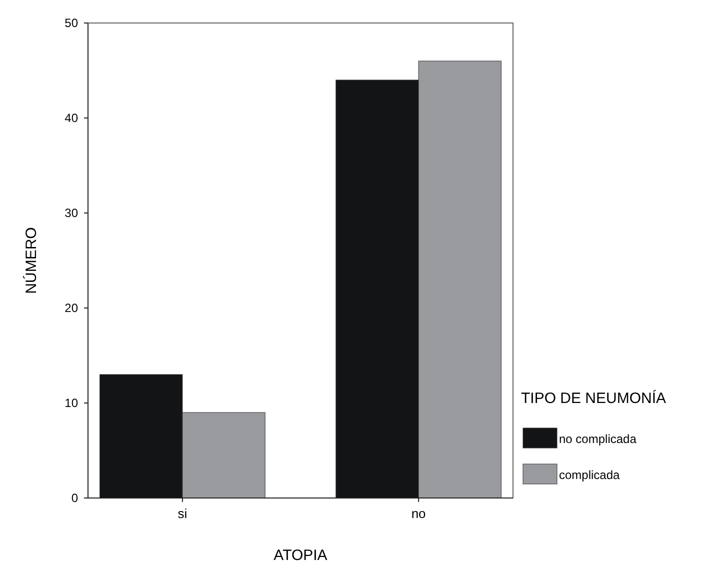  I want to click on legend-label: no complicada, so click(598, 439).